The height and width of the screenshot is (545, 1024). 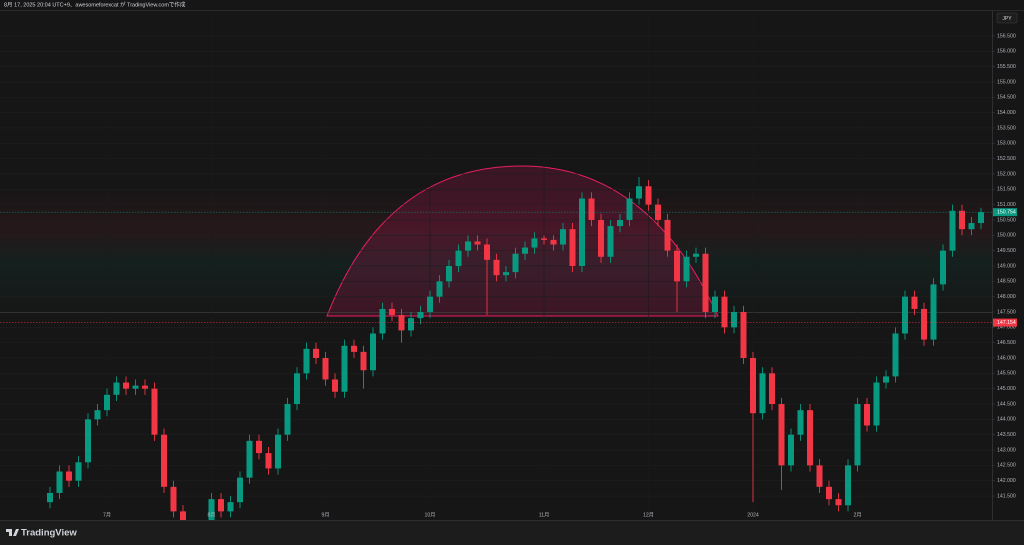 I want to click on x-tick-label: 7月, so click(x=107, y=514).